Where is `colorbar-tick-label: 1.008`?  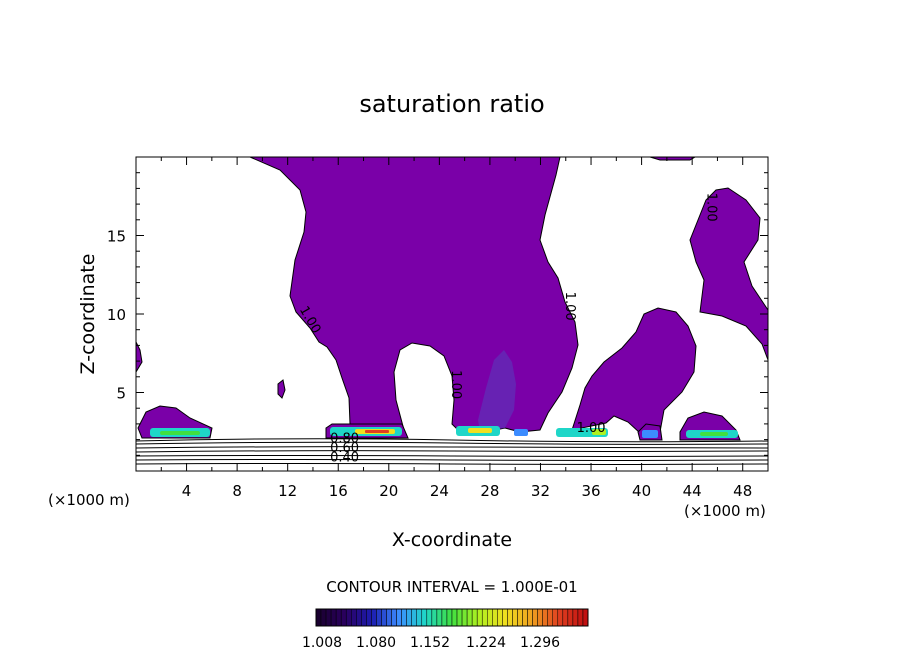 colorbar-tick-label: 1.008 is located at coordinates (322, 643).